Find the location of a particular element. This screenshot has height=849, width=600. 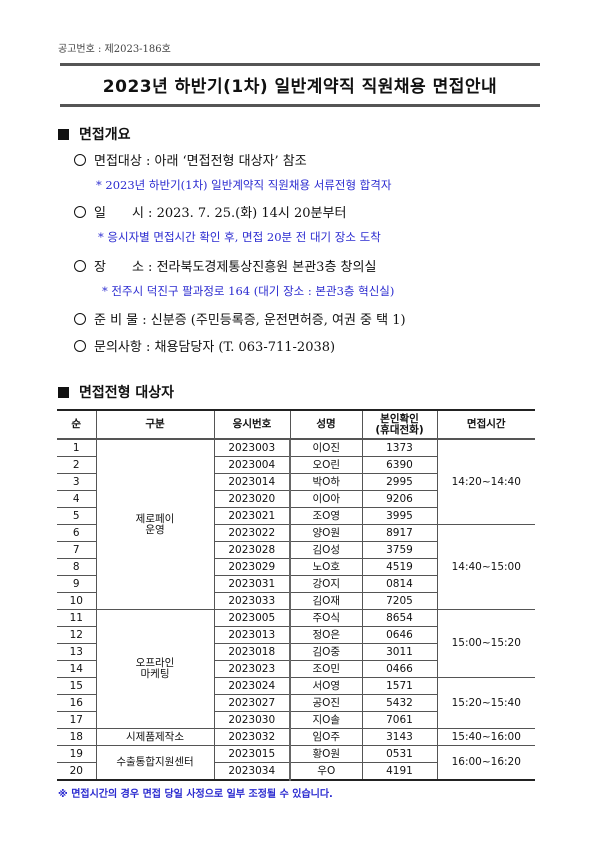

table-row: 19 수출통합지원센터 2023015 황O원 0531 16:00~16:20 is located at coordinates (296, 763).